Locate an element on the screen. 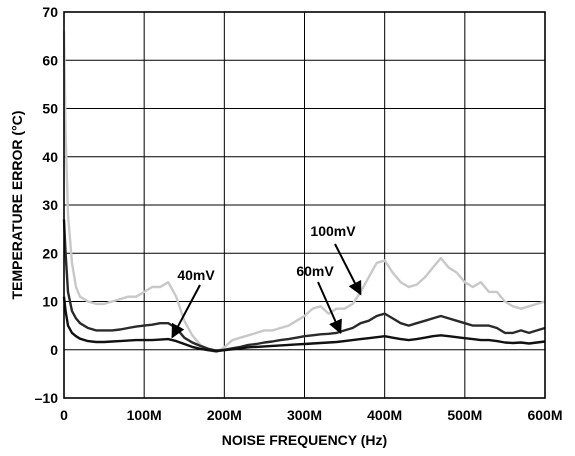 The image size is (575, 456). x-tick-label: 300M is located at coordinates (304, 415).